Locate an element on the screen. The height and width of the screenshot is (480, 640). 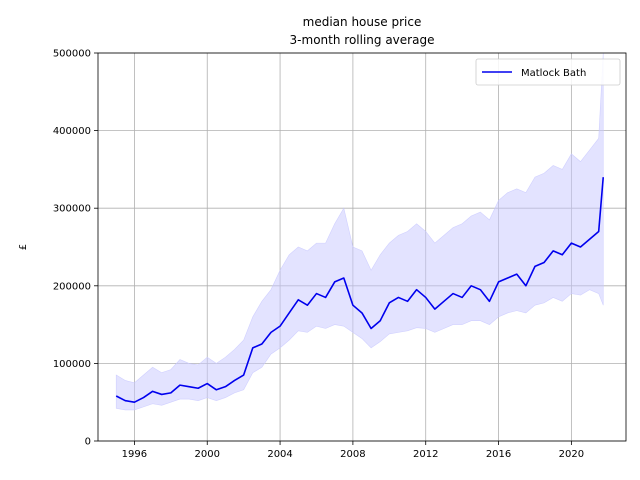
chart-title-line2: 3-month rolling average is located at coordinates (362, 40).